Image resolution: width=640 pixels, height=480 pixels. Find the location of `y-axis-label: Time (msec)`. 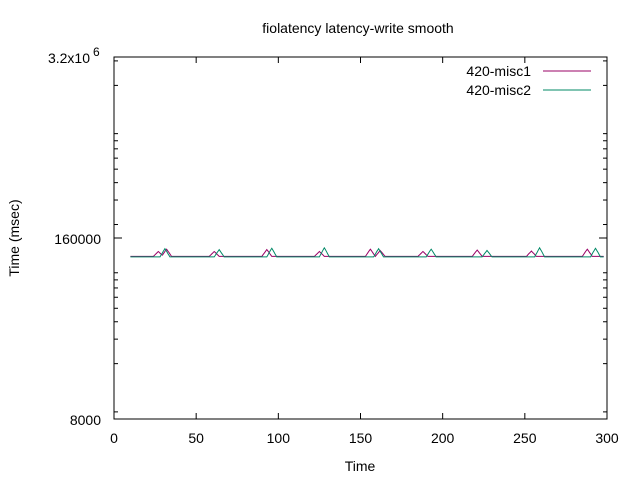

y-axis-label: Time (msec) is located at coordinates (14, 237).